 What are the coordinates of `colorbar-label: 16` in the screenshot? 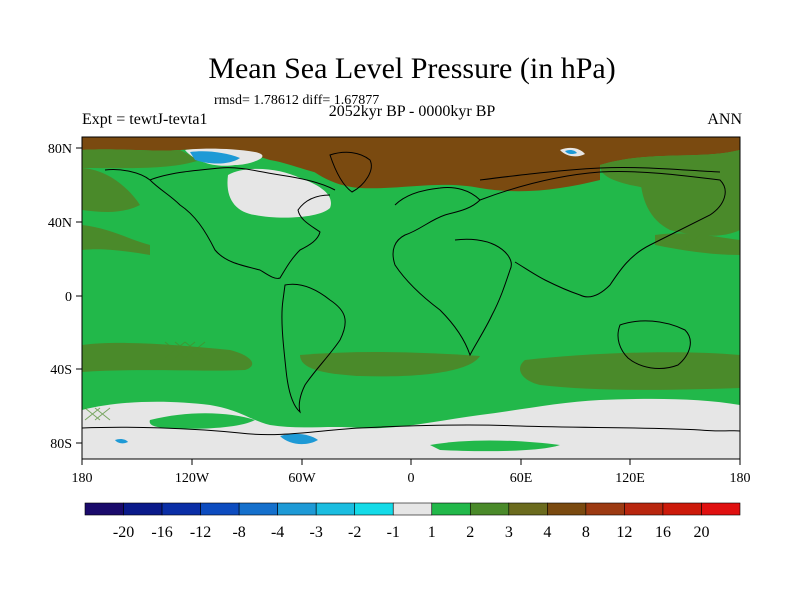 It's located at (663, 532).